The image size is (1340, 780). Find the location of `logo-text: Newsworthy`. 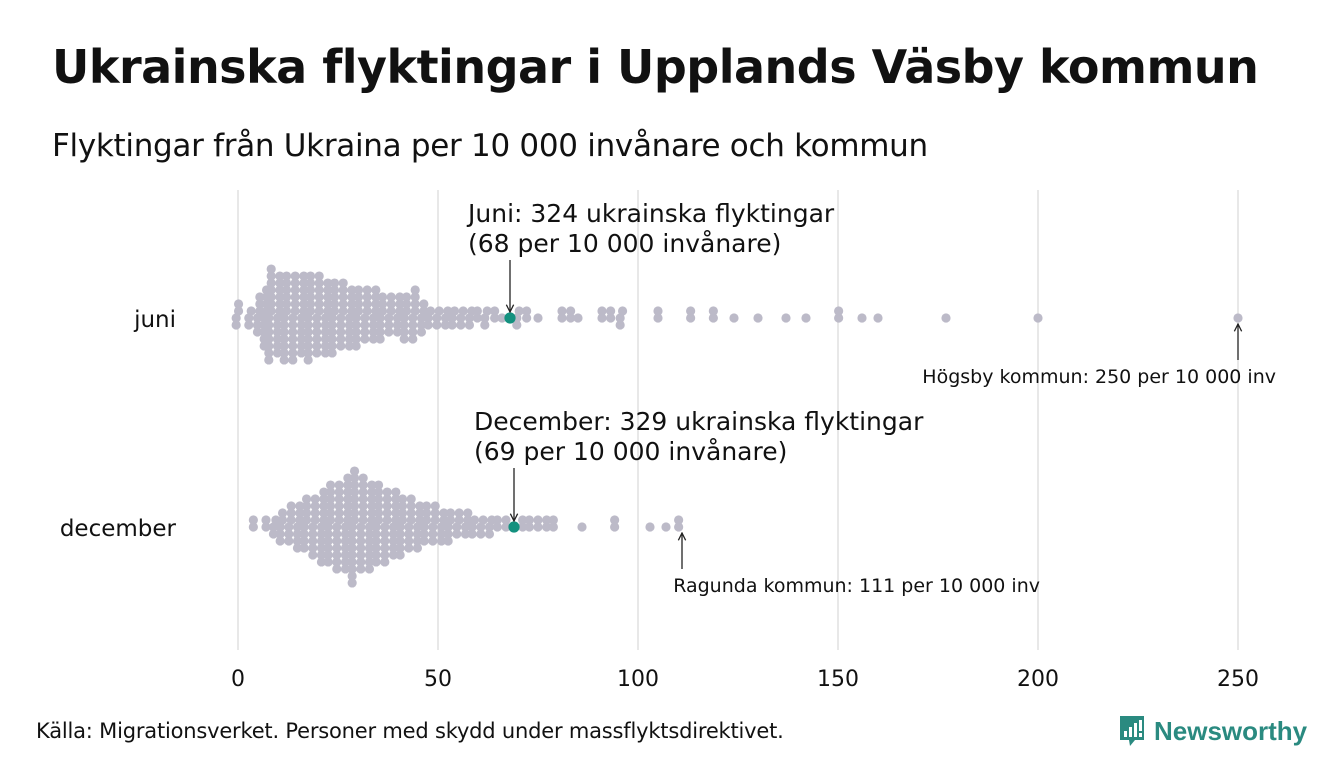

logo-text: Newsworthy is located at coordinates (1231, 730).